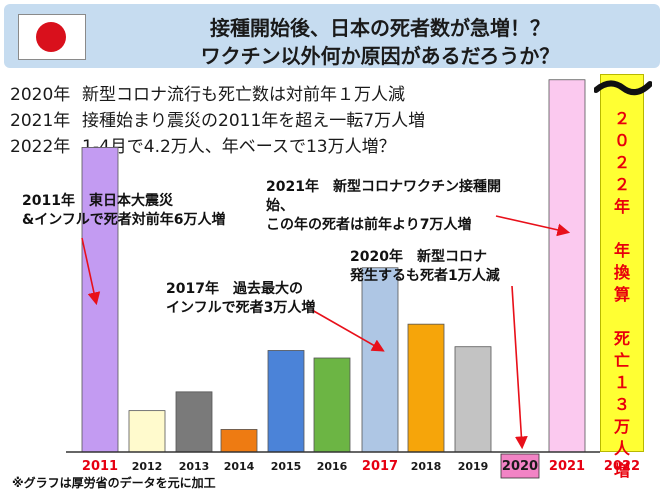 This screenshot has width=666, height=499. Describe the element at coordinates (473, 466) in the screenshot. I see `x-tick-2019: 2019` at that location.